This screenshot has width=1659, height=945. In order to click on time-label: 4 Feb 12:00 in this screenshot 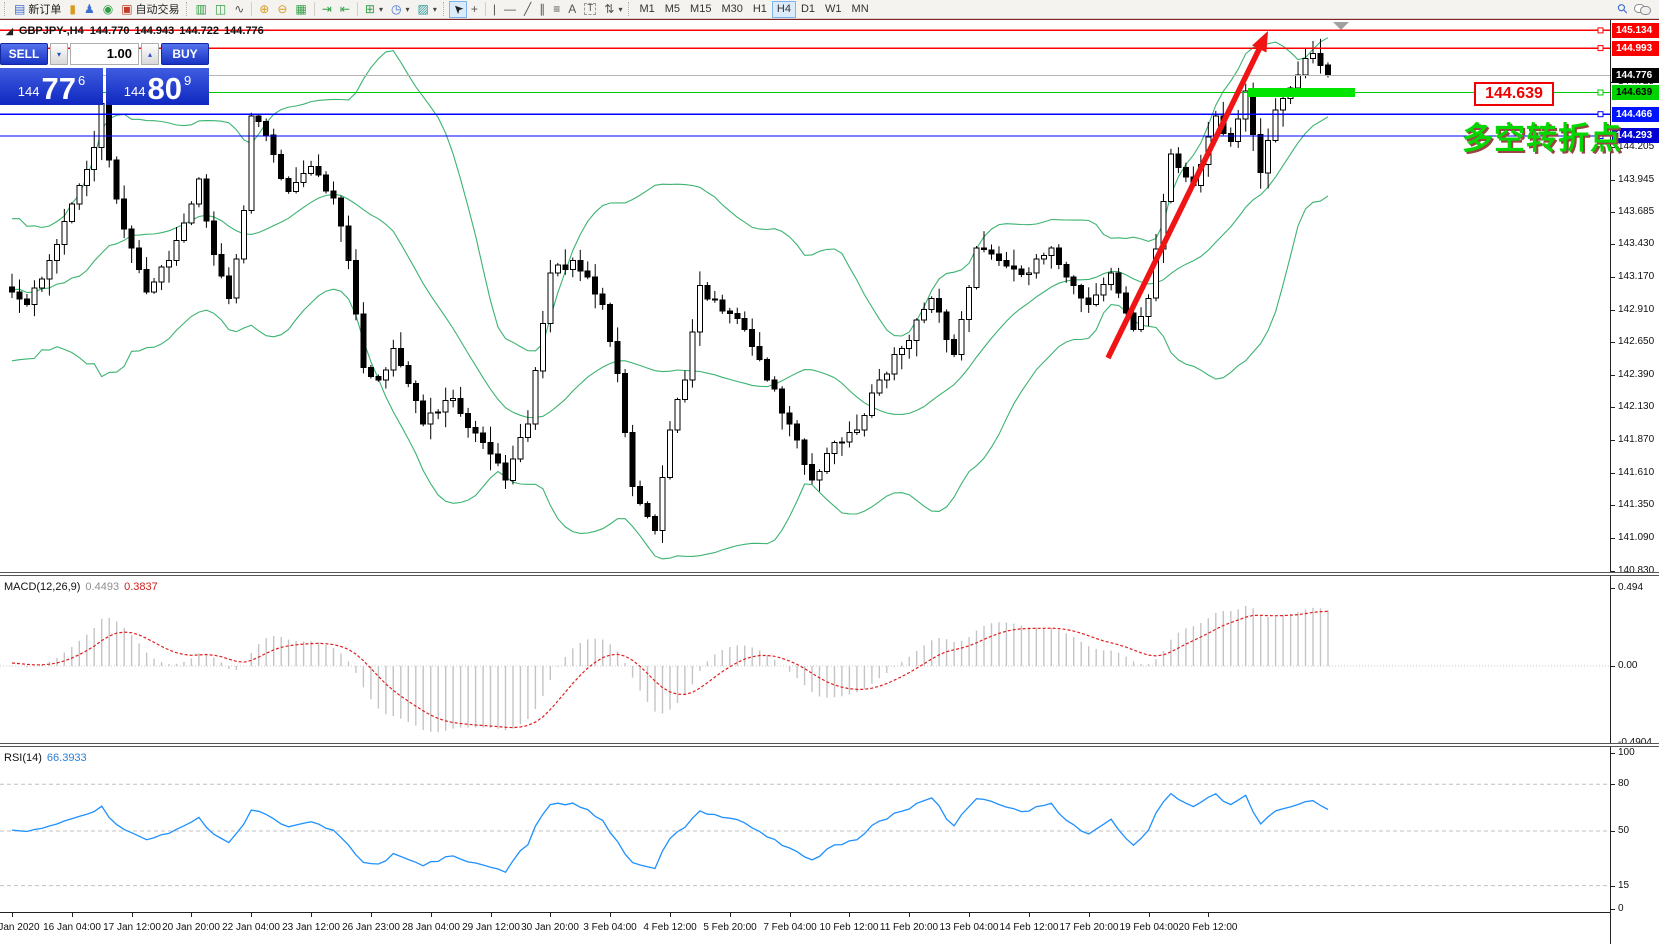, I will do `click(670, 927)`.